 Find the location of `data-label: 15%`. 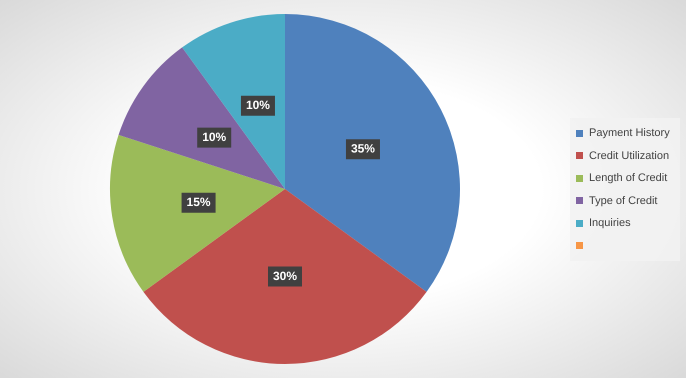

data-label: 15% is located at coordinates (198, 202).